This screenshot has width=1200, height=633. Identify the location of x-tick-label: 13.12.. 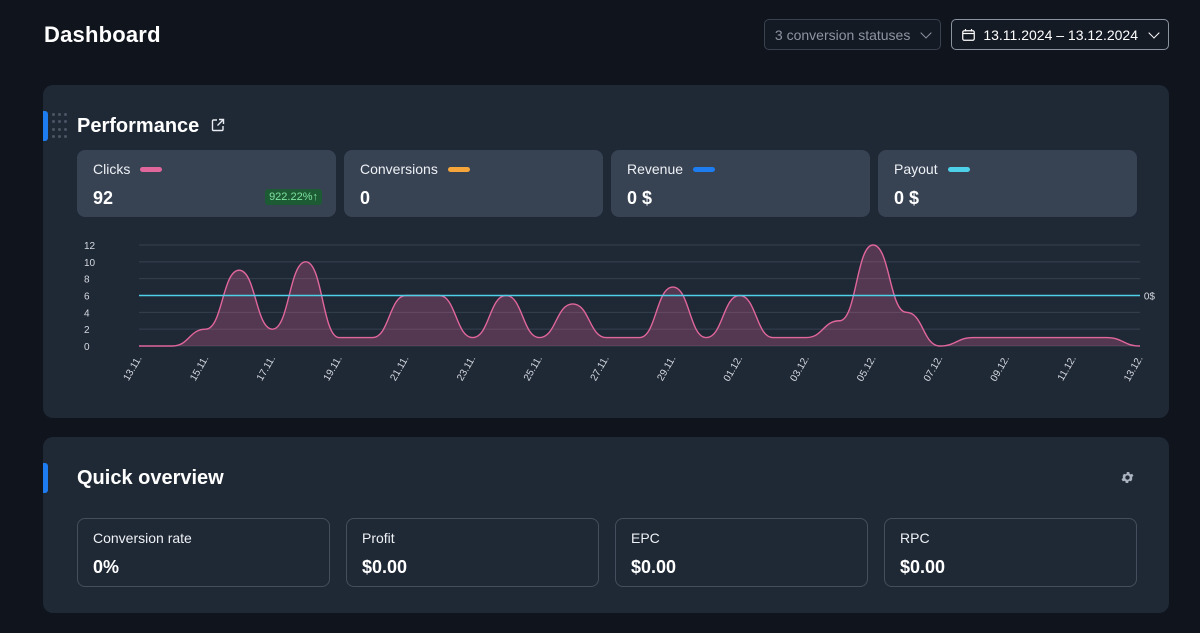
(1133, 369).